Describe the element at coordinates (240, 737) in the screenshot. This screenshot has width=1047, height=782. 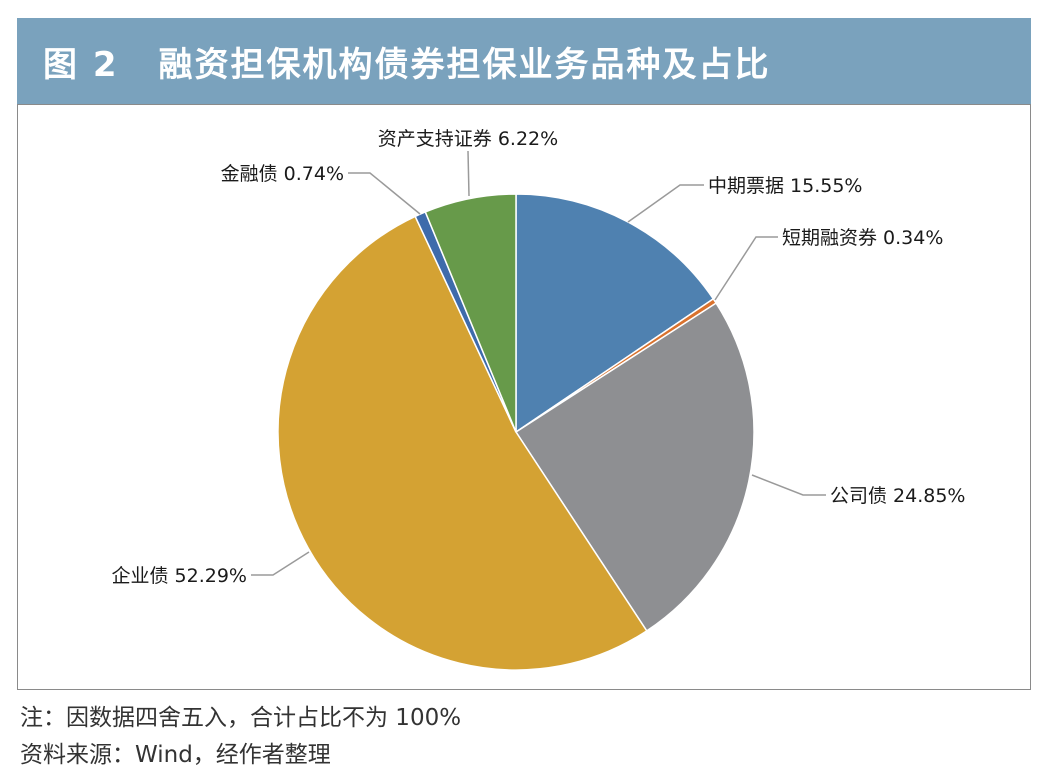
I see `chart-notes: 注：因数据四舍五入，合计占比不为 100% 资料来源：Wind，经作者整理` at that location.